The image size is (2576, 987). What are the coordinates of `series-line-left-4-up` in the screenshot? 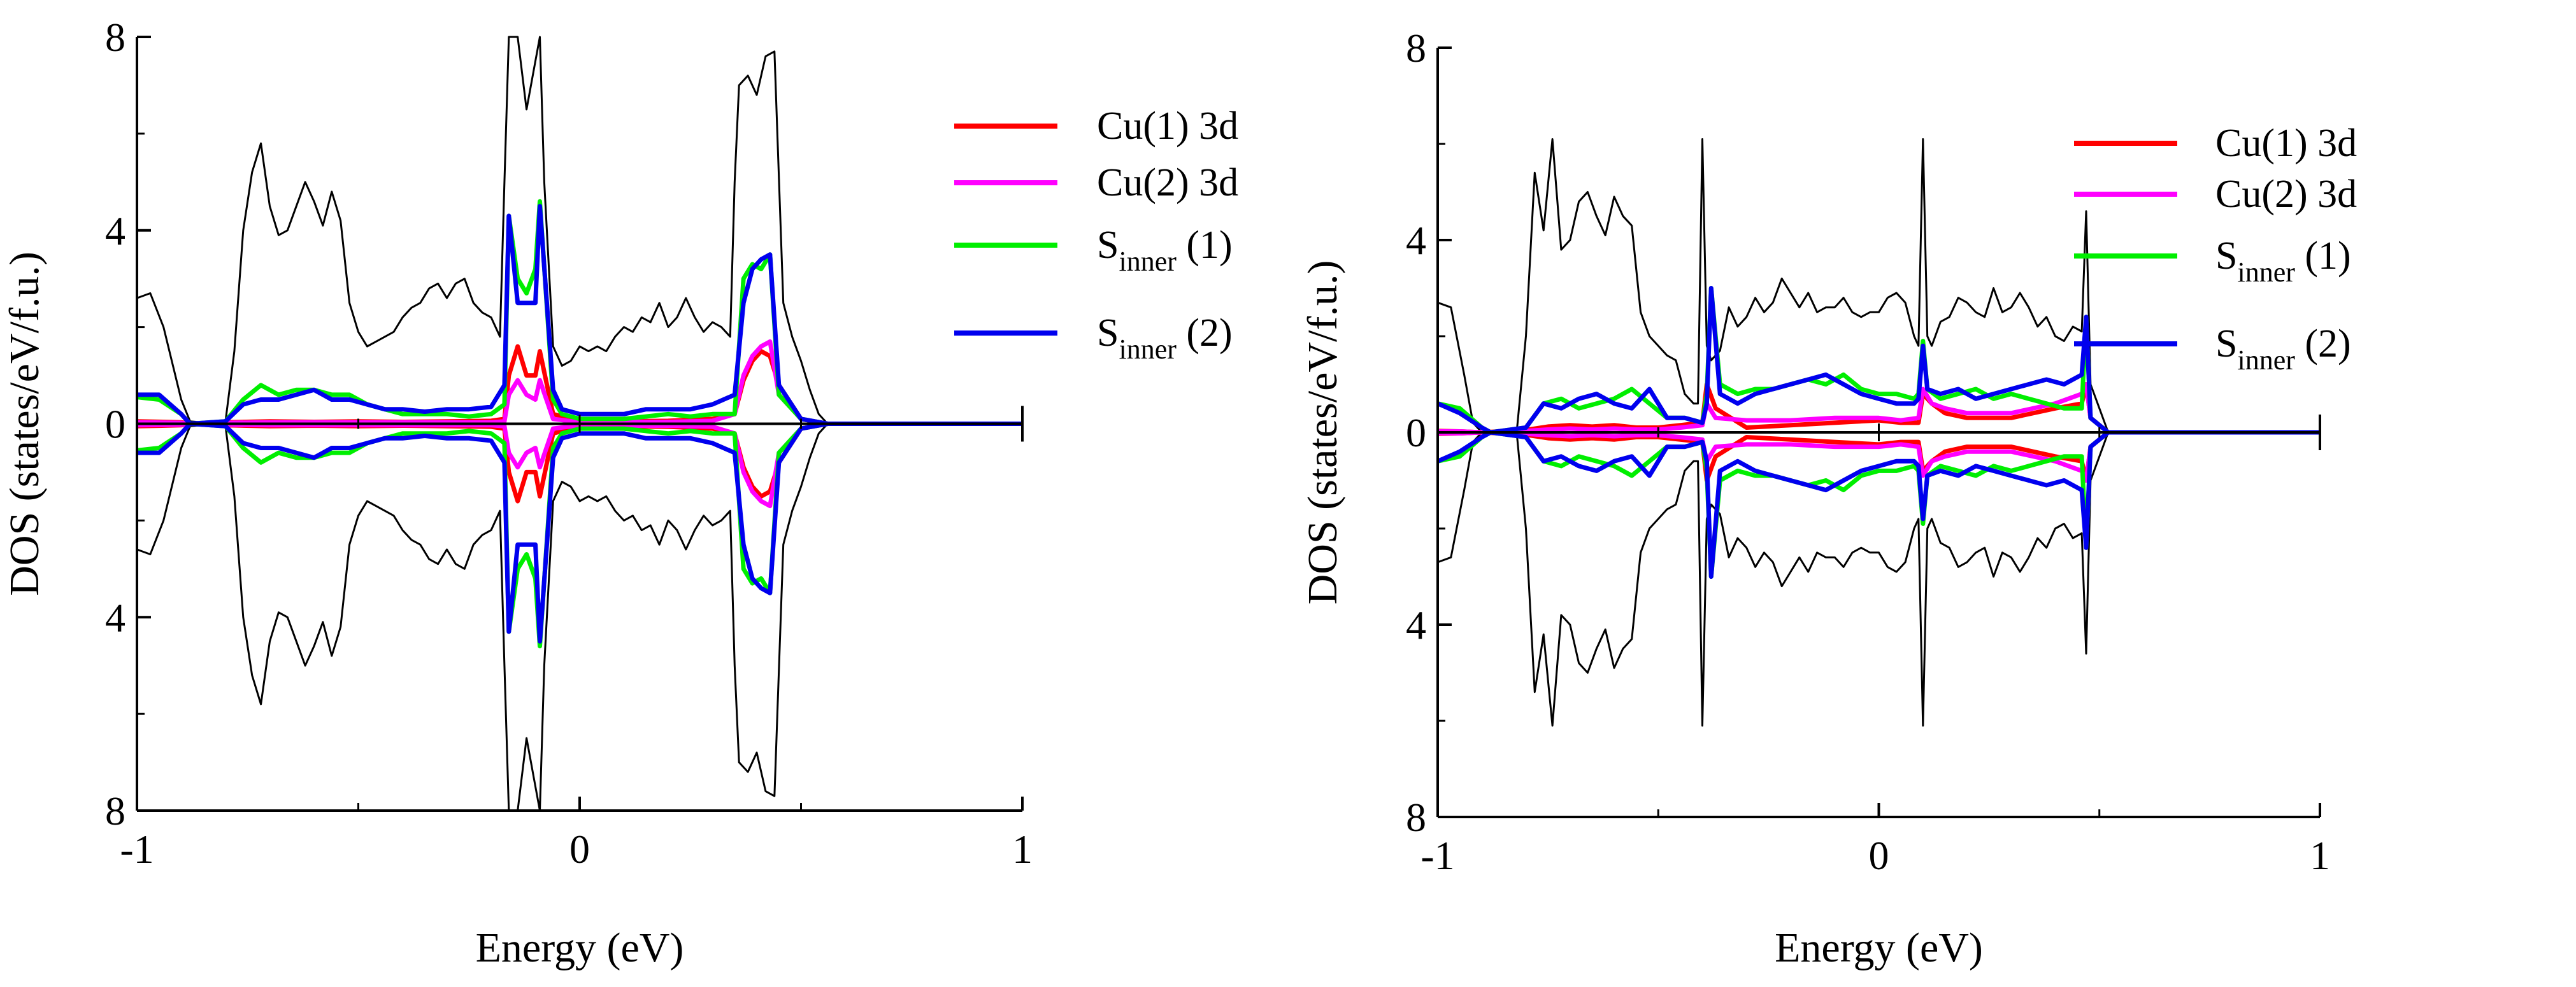 It's located at (579, 315).